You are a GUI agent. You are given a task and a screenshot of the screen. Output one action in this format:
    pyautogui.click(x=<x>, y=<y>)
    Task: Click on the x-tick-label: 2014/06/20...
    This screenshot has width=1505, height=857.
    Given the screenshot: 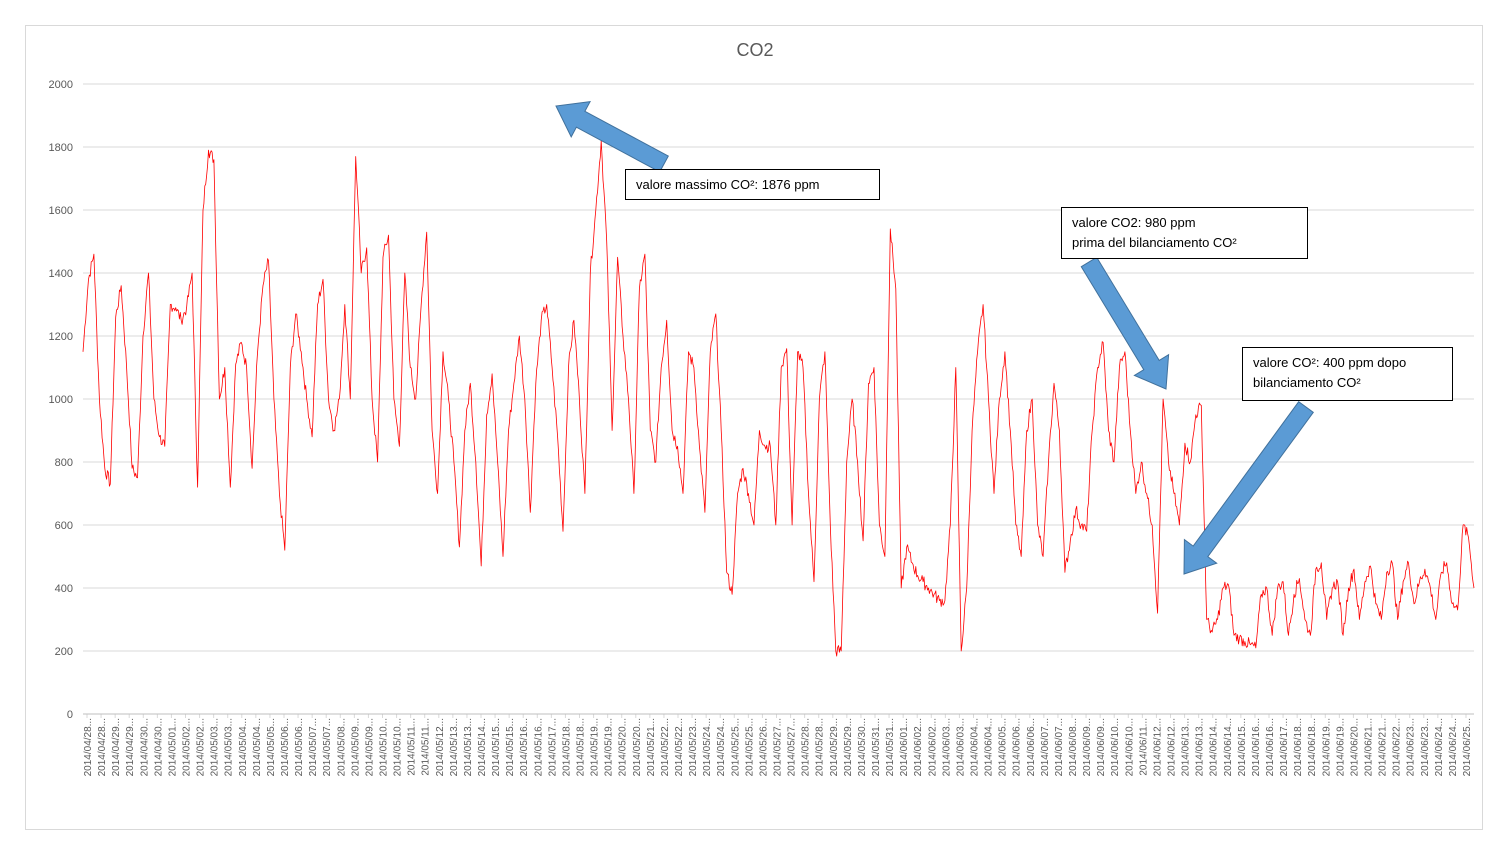 What is the action you would take?
    pyautogui.click(x=1354, y=747)
    